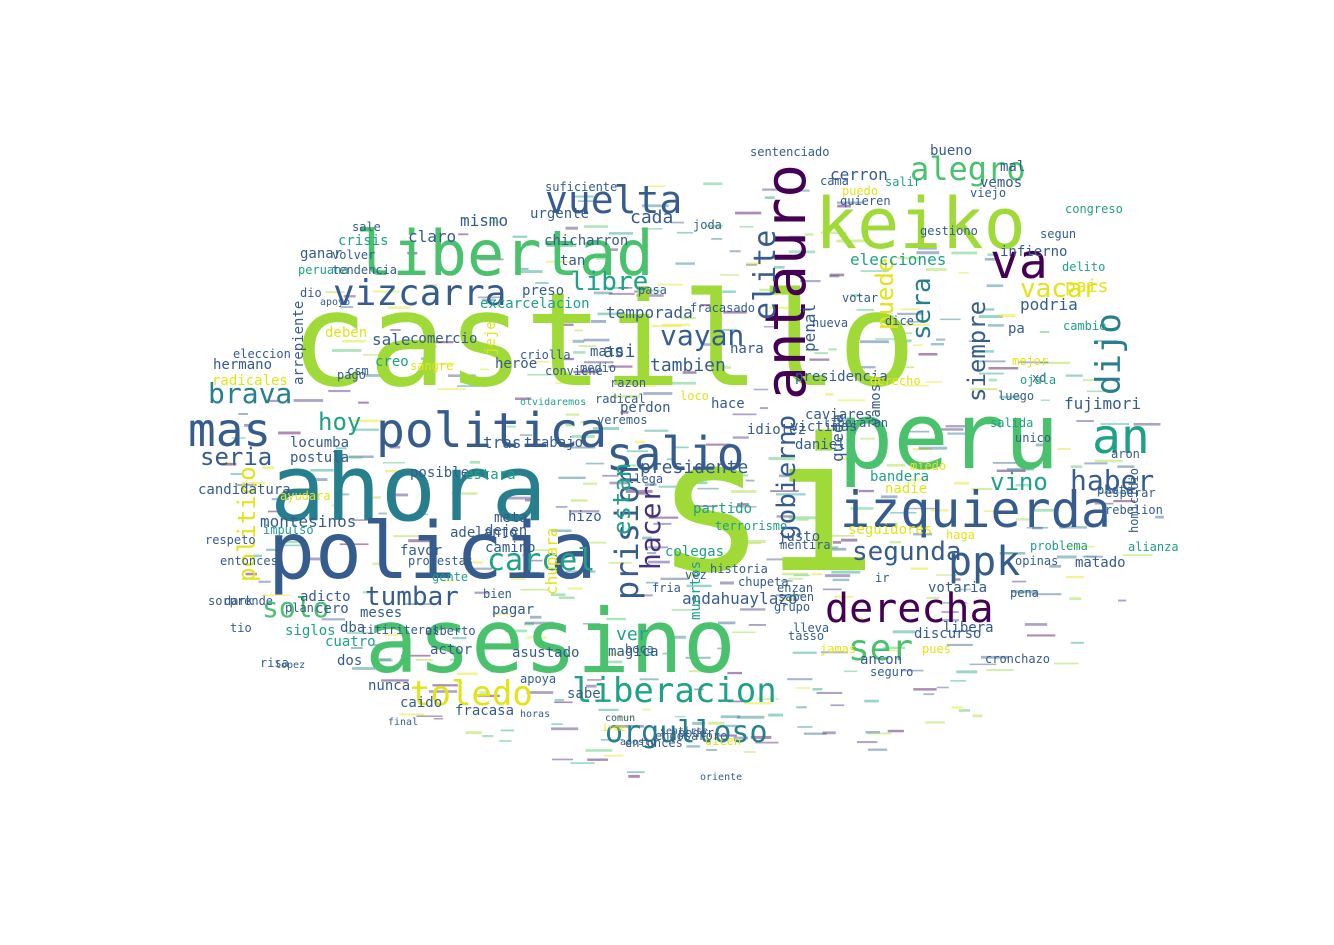 The height and width of the screenshot is (945, 1334). I want to click on cloud-word: dio, so click(311, 293).